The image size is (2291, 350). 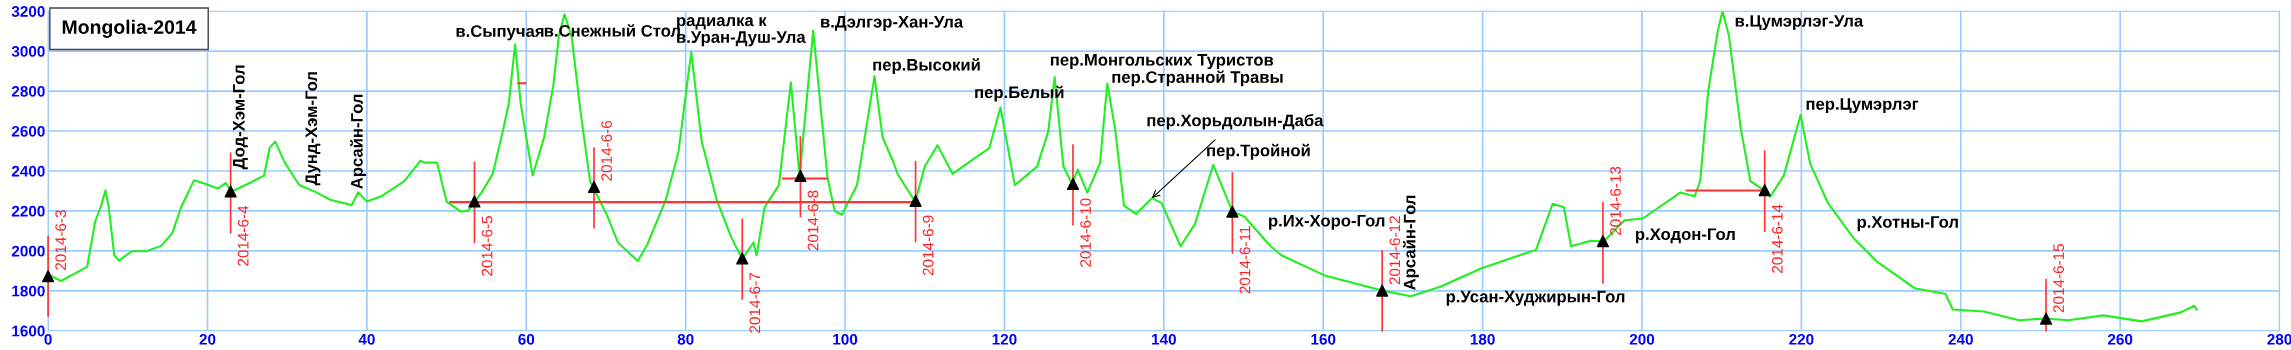 What do you see at coordinates (1395, 250) in the screenshot?
I see `data-label: 2014-6-12` at bounding box center [1395, 250].